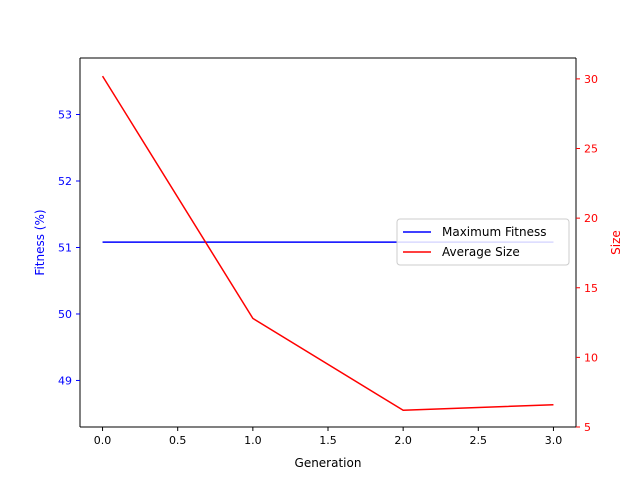 Image resolution: width=640 pixels, height=480 pixels. I want to click on x-tick-label: 1.5, so click(328, 440).